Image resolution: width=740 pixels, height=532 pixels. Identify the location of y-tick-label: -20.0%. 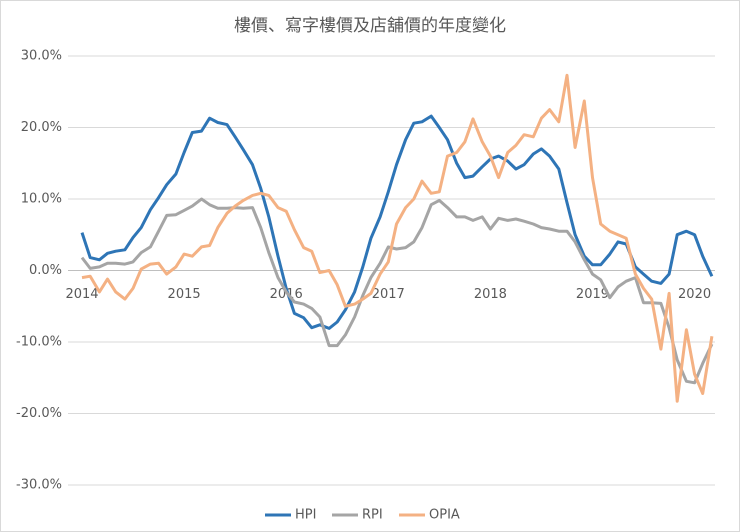
(39, 413).